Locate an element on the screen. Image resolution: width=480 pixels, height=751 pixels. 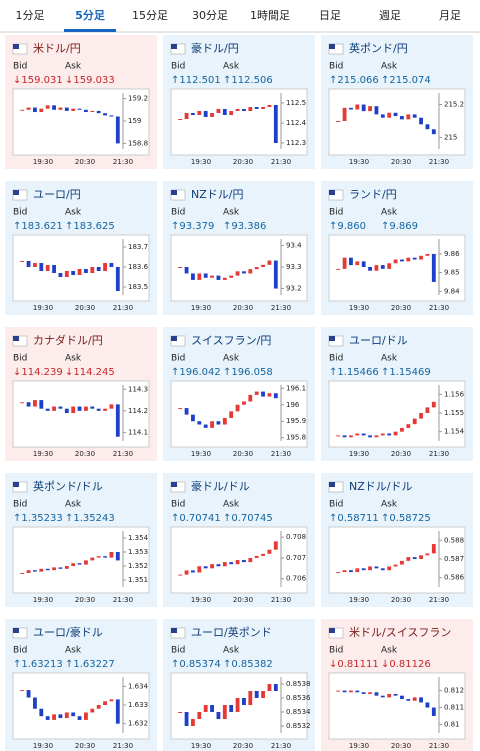
tab: 1分足 is located at coordinates (30, 15).